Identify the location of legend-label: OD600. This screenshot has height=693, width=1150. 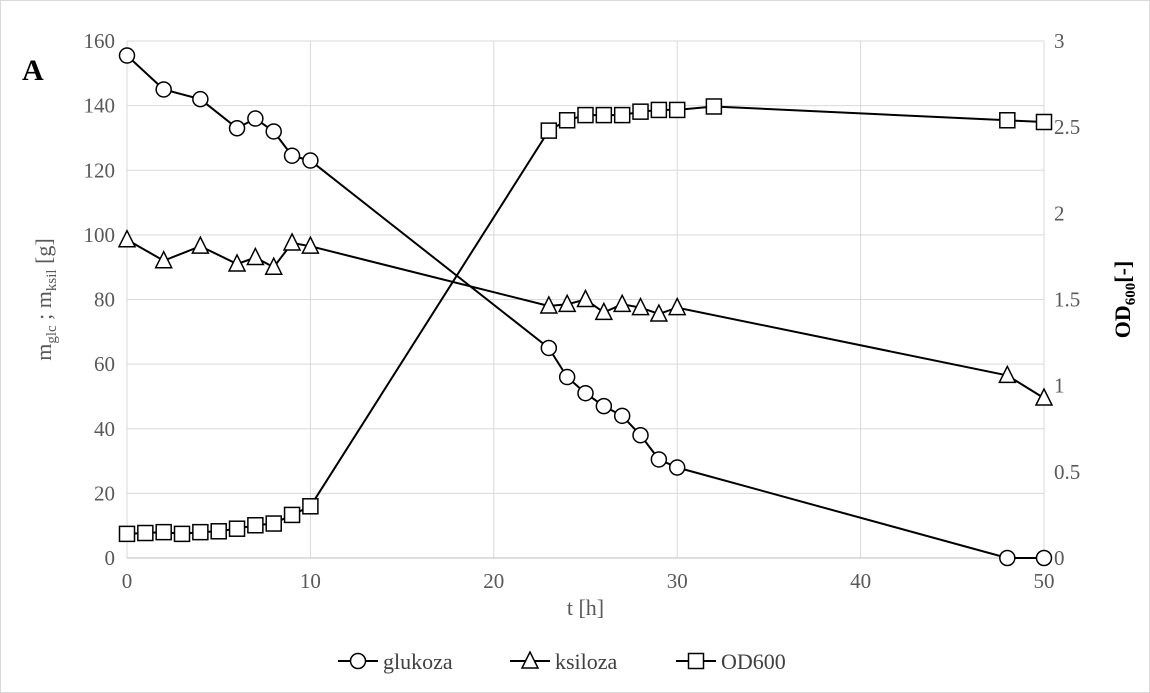
(753, 661).